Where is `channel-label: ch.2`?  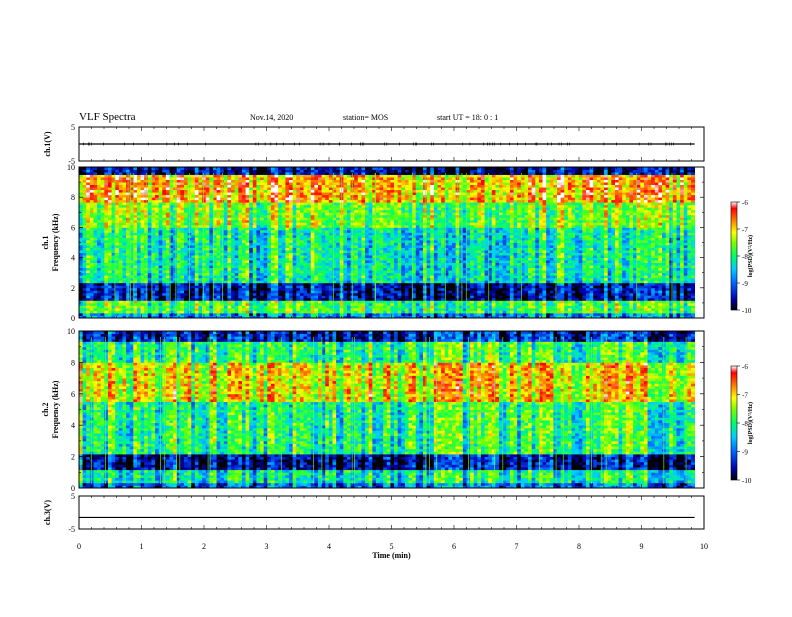 channel-label: ch.2 is located at coordinates (45, 410).